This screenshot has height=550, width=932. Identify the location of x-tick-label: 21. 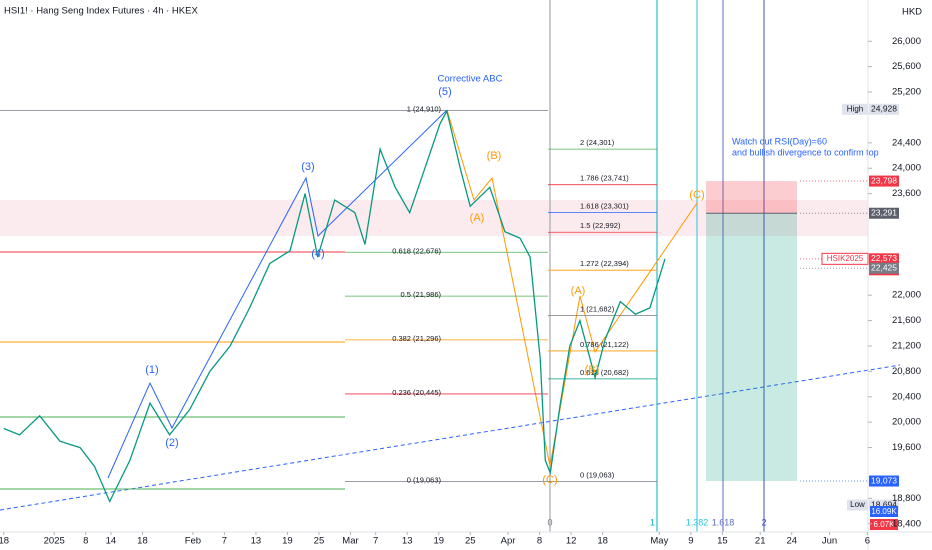
(760, 541).